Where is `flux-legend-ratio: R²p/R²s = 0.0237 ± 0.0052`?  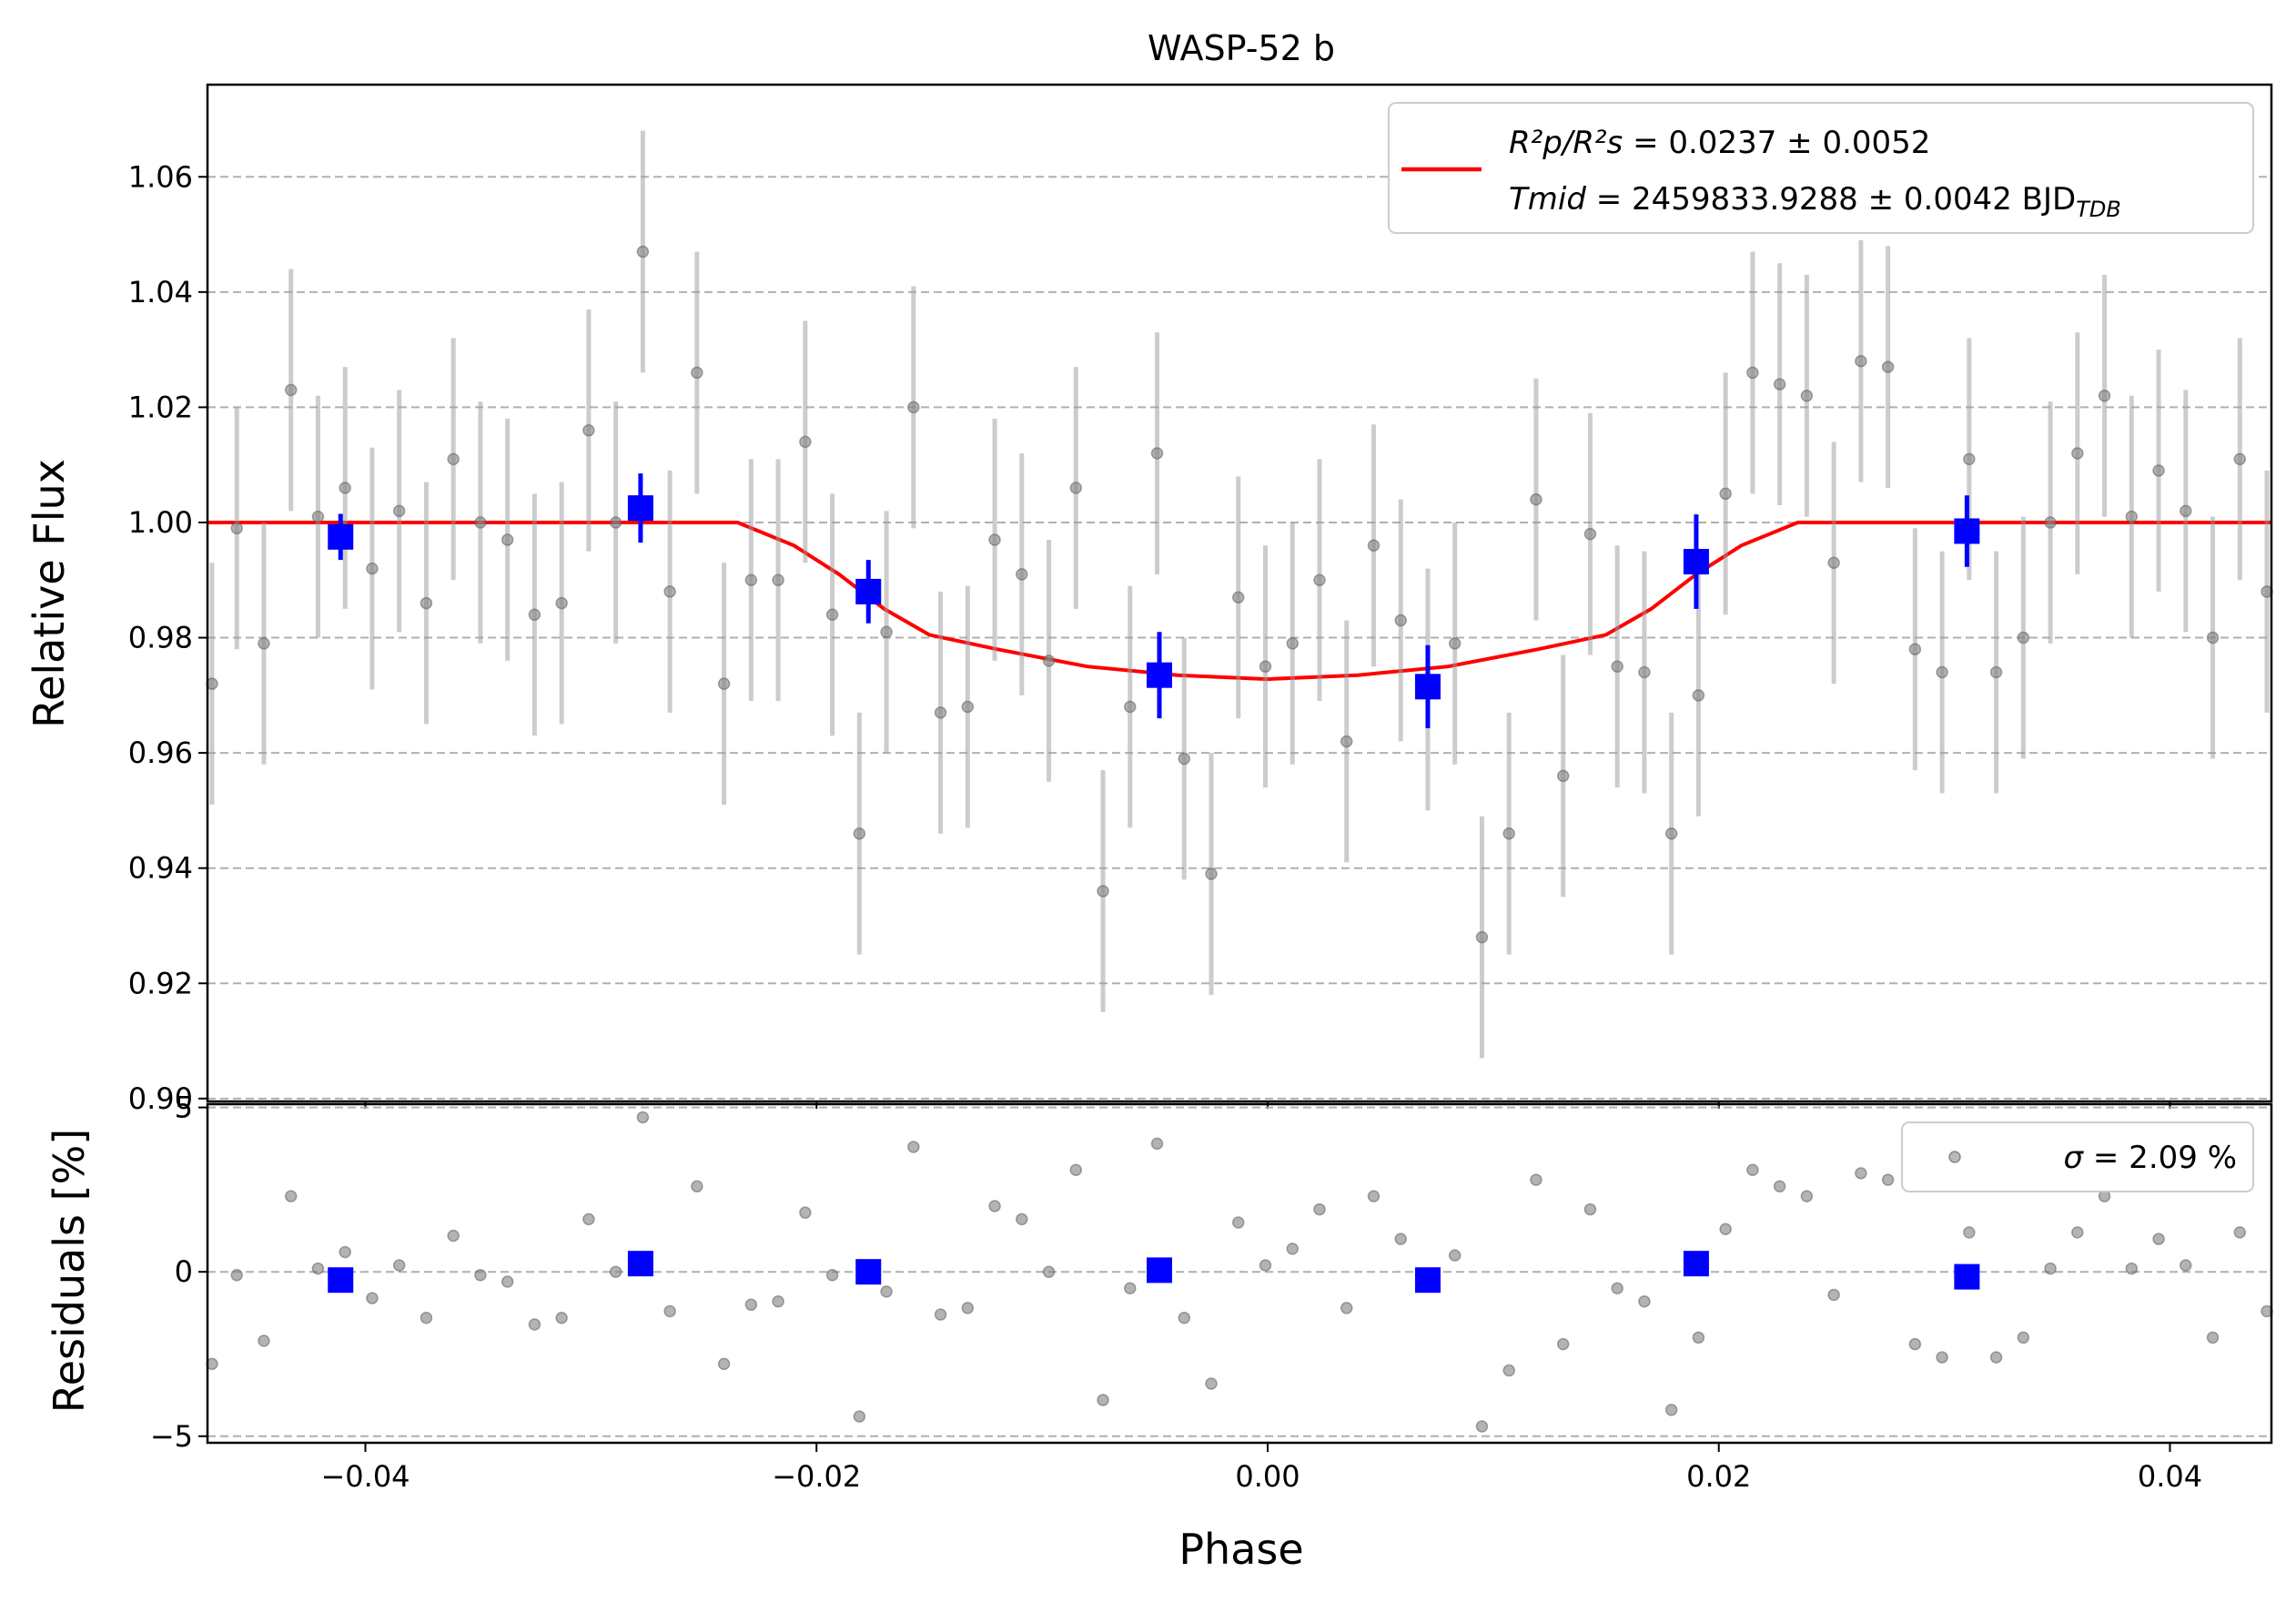
flux-legend-ratio: R²p/R²s = 0.0237 ± 0.0052 is located at coordinates (1719, 143).